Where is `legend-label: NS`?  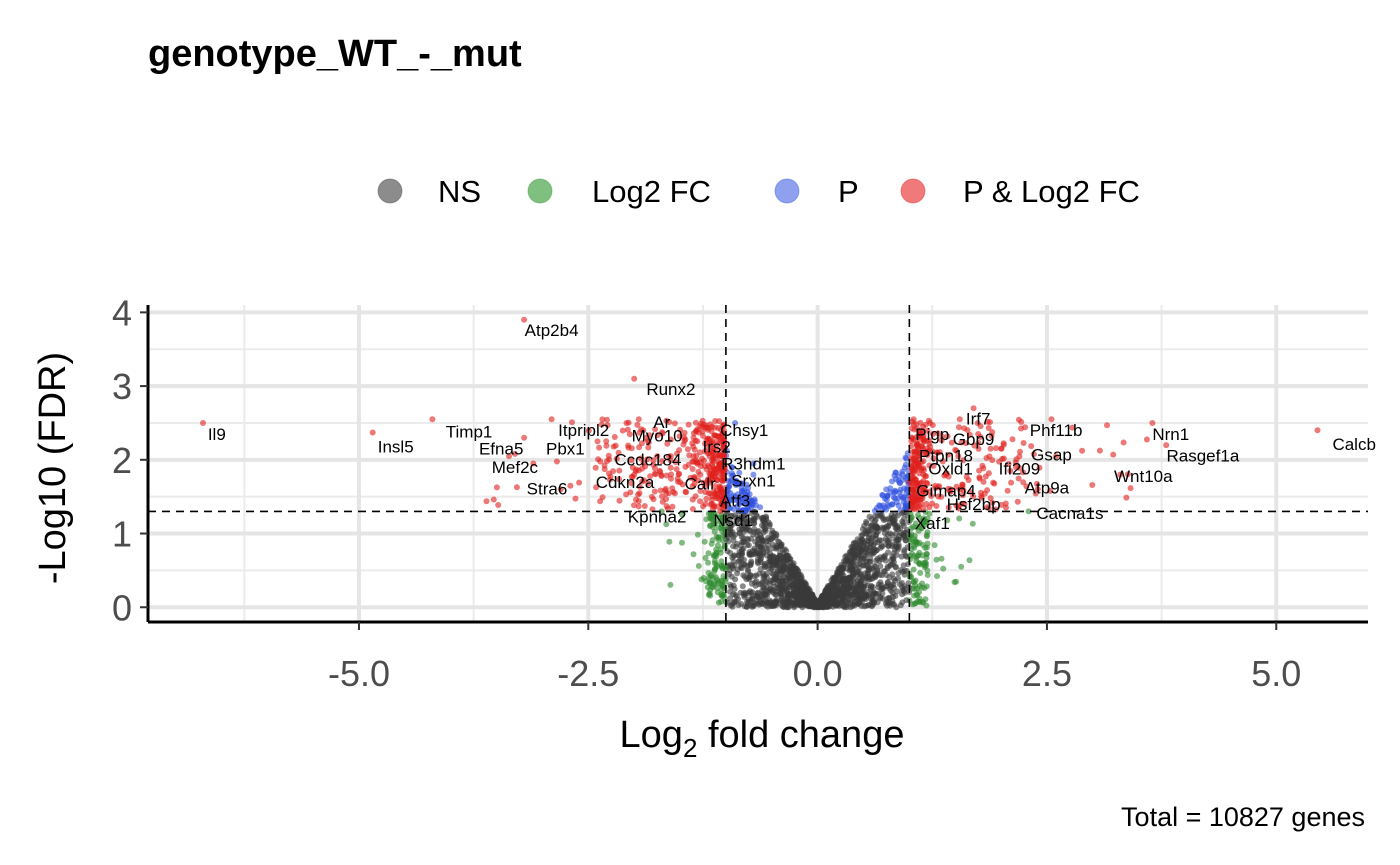
legend-label: NS is located at coordinates (459, 191).